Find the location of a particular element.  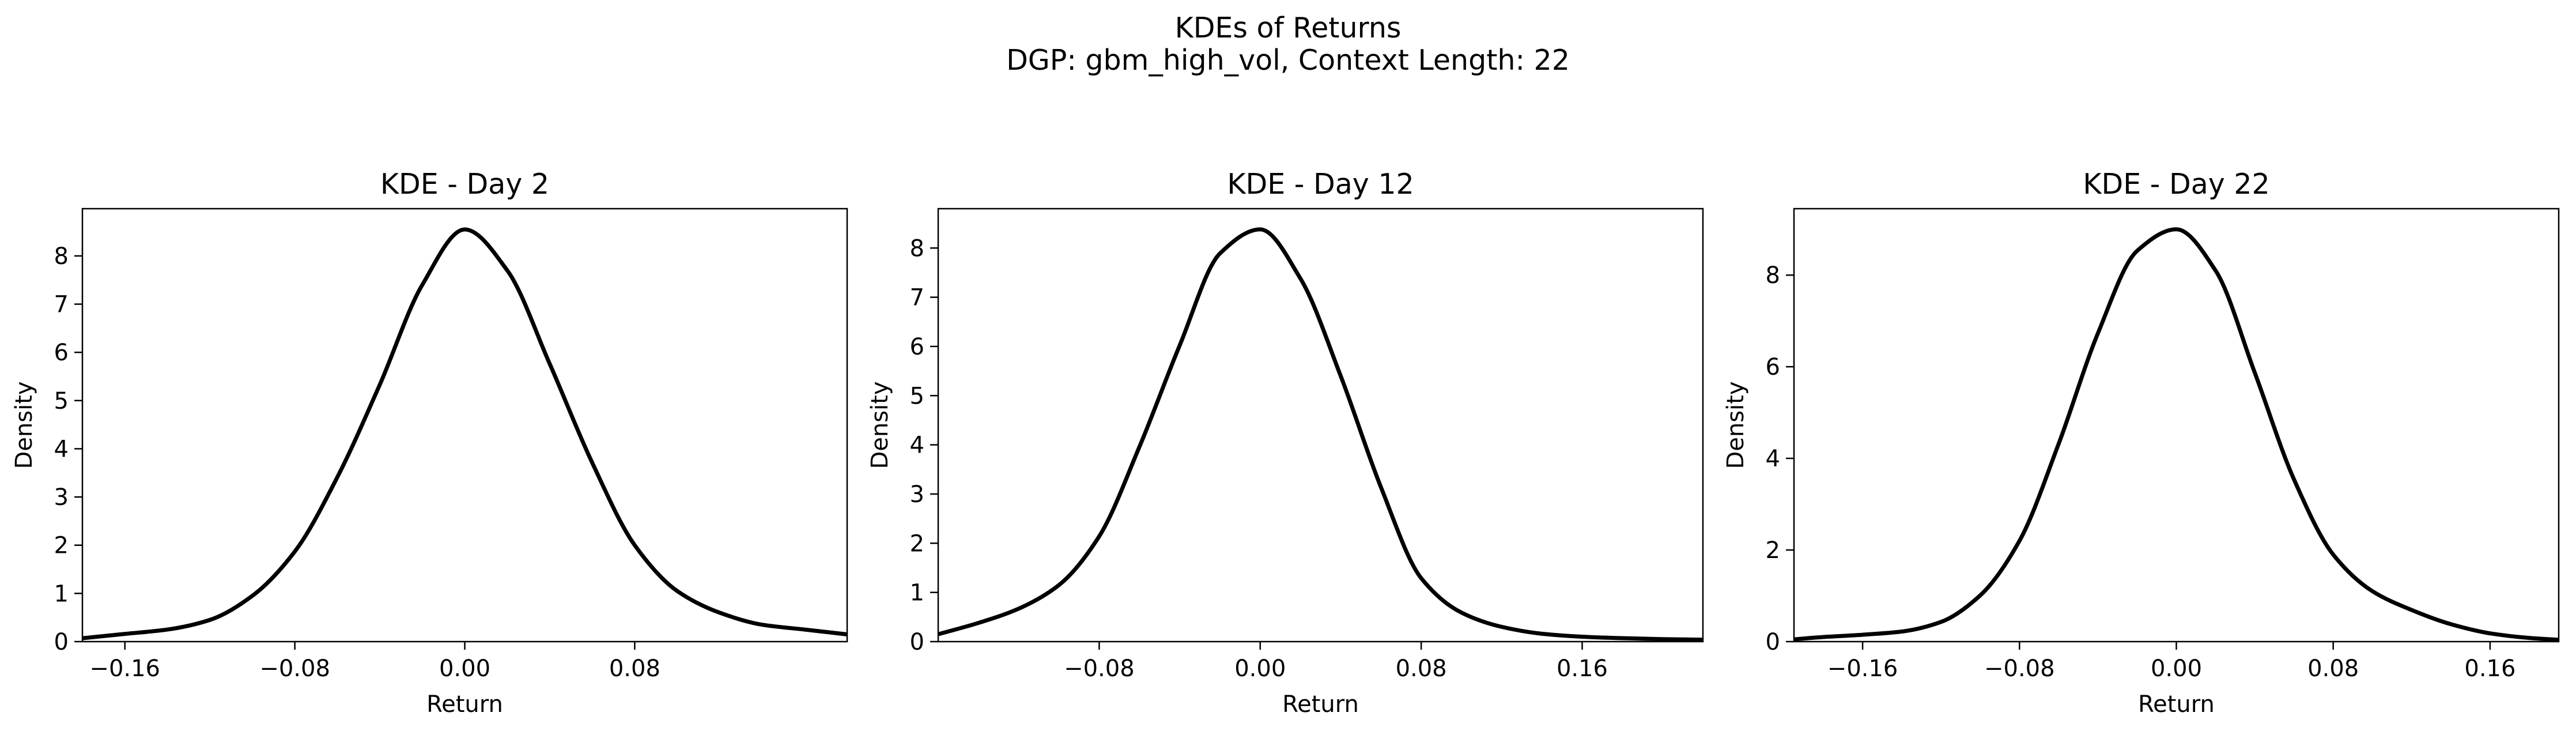

subplot-title: KDE - Day 22 is located at coordinates (2176, 184).